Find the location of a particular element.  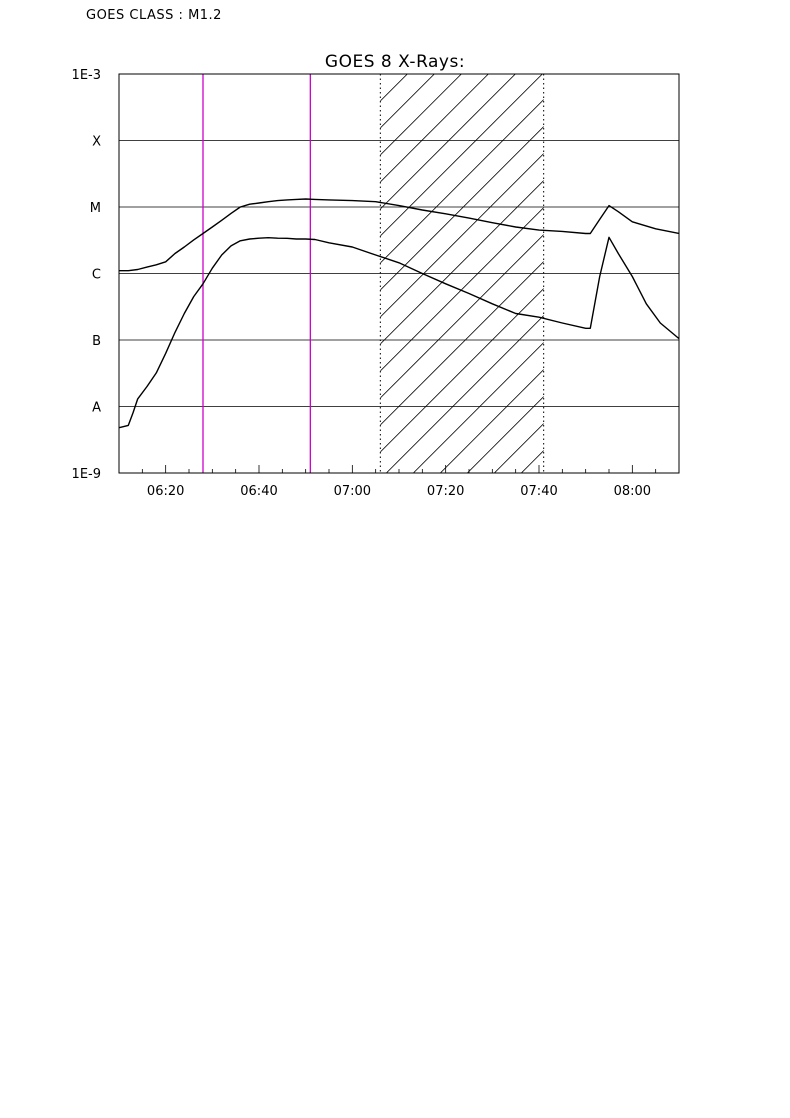

flux-line-short is located at coordinates (399, 332).